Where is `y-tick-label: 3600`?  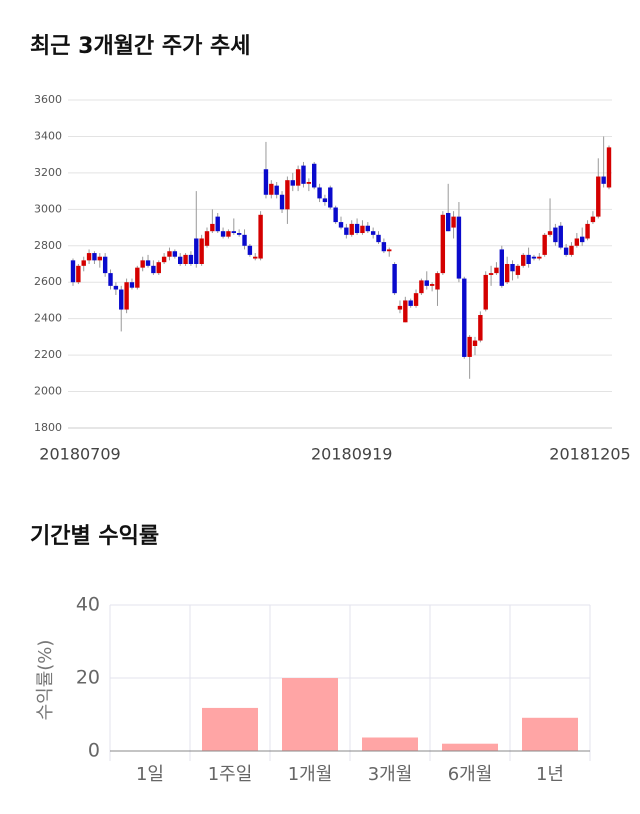 y-tick-label: 3600 is located at coordinates (48, 99).